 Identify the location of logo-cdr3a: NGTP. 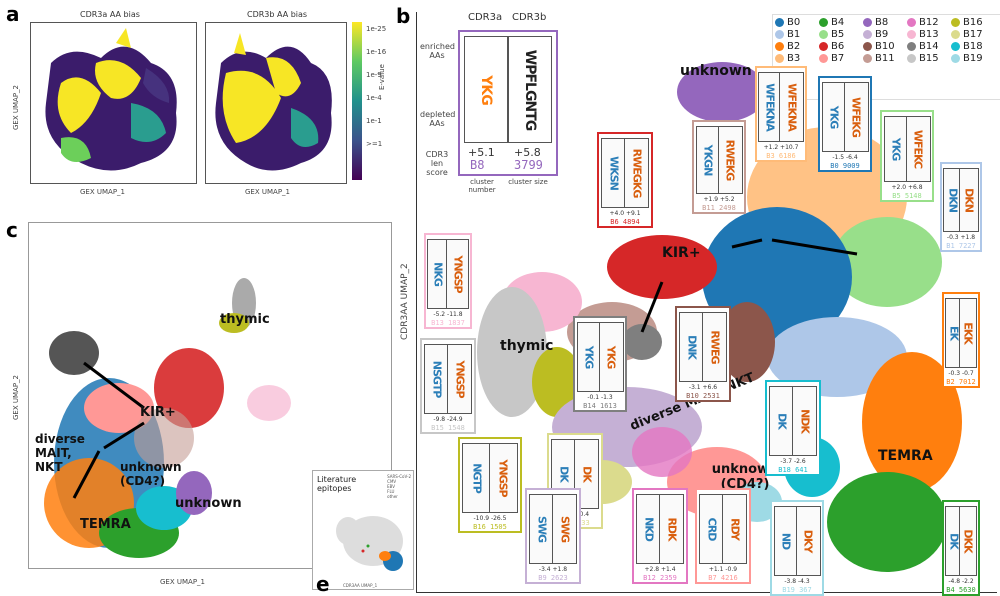
(476, 478).